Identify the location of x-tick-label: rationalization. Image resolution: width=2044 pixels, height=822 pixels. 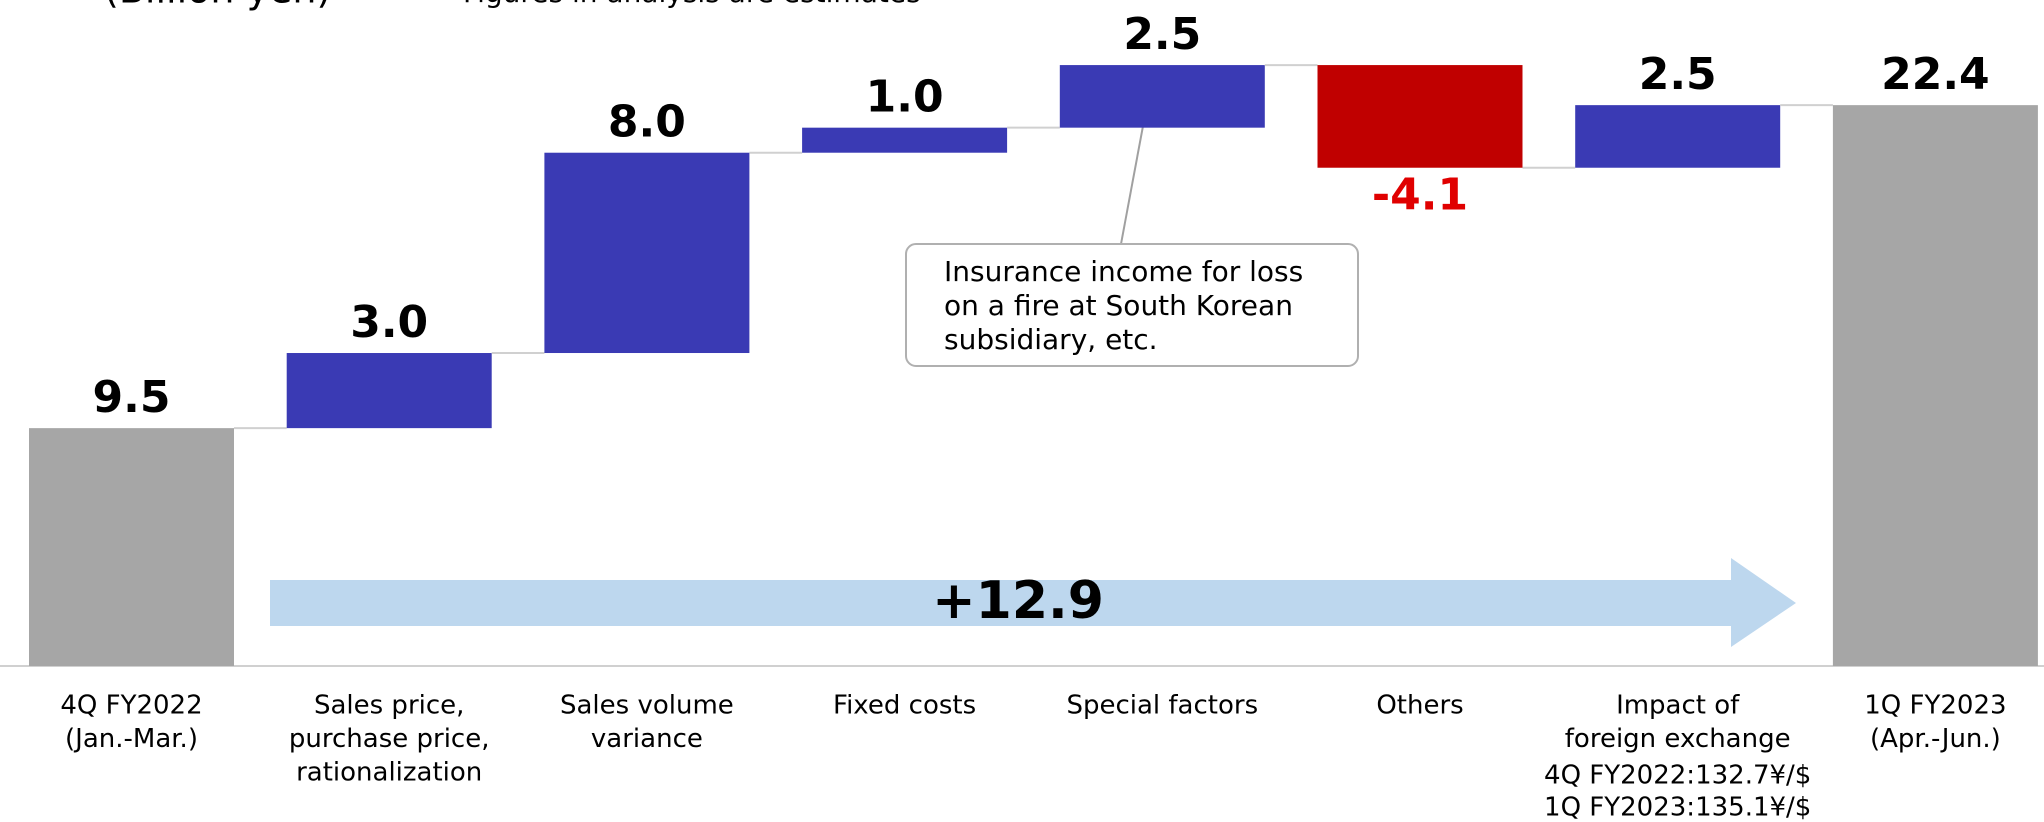
(389, 773).